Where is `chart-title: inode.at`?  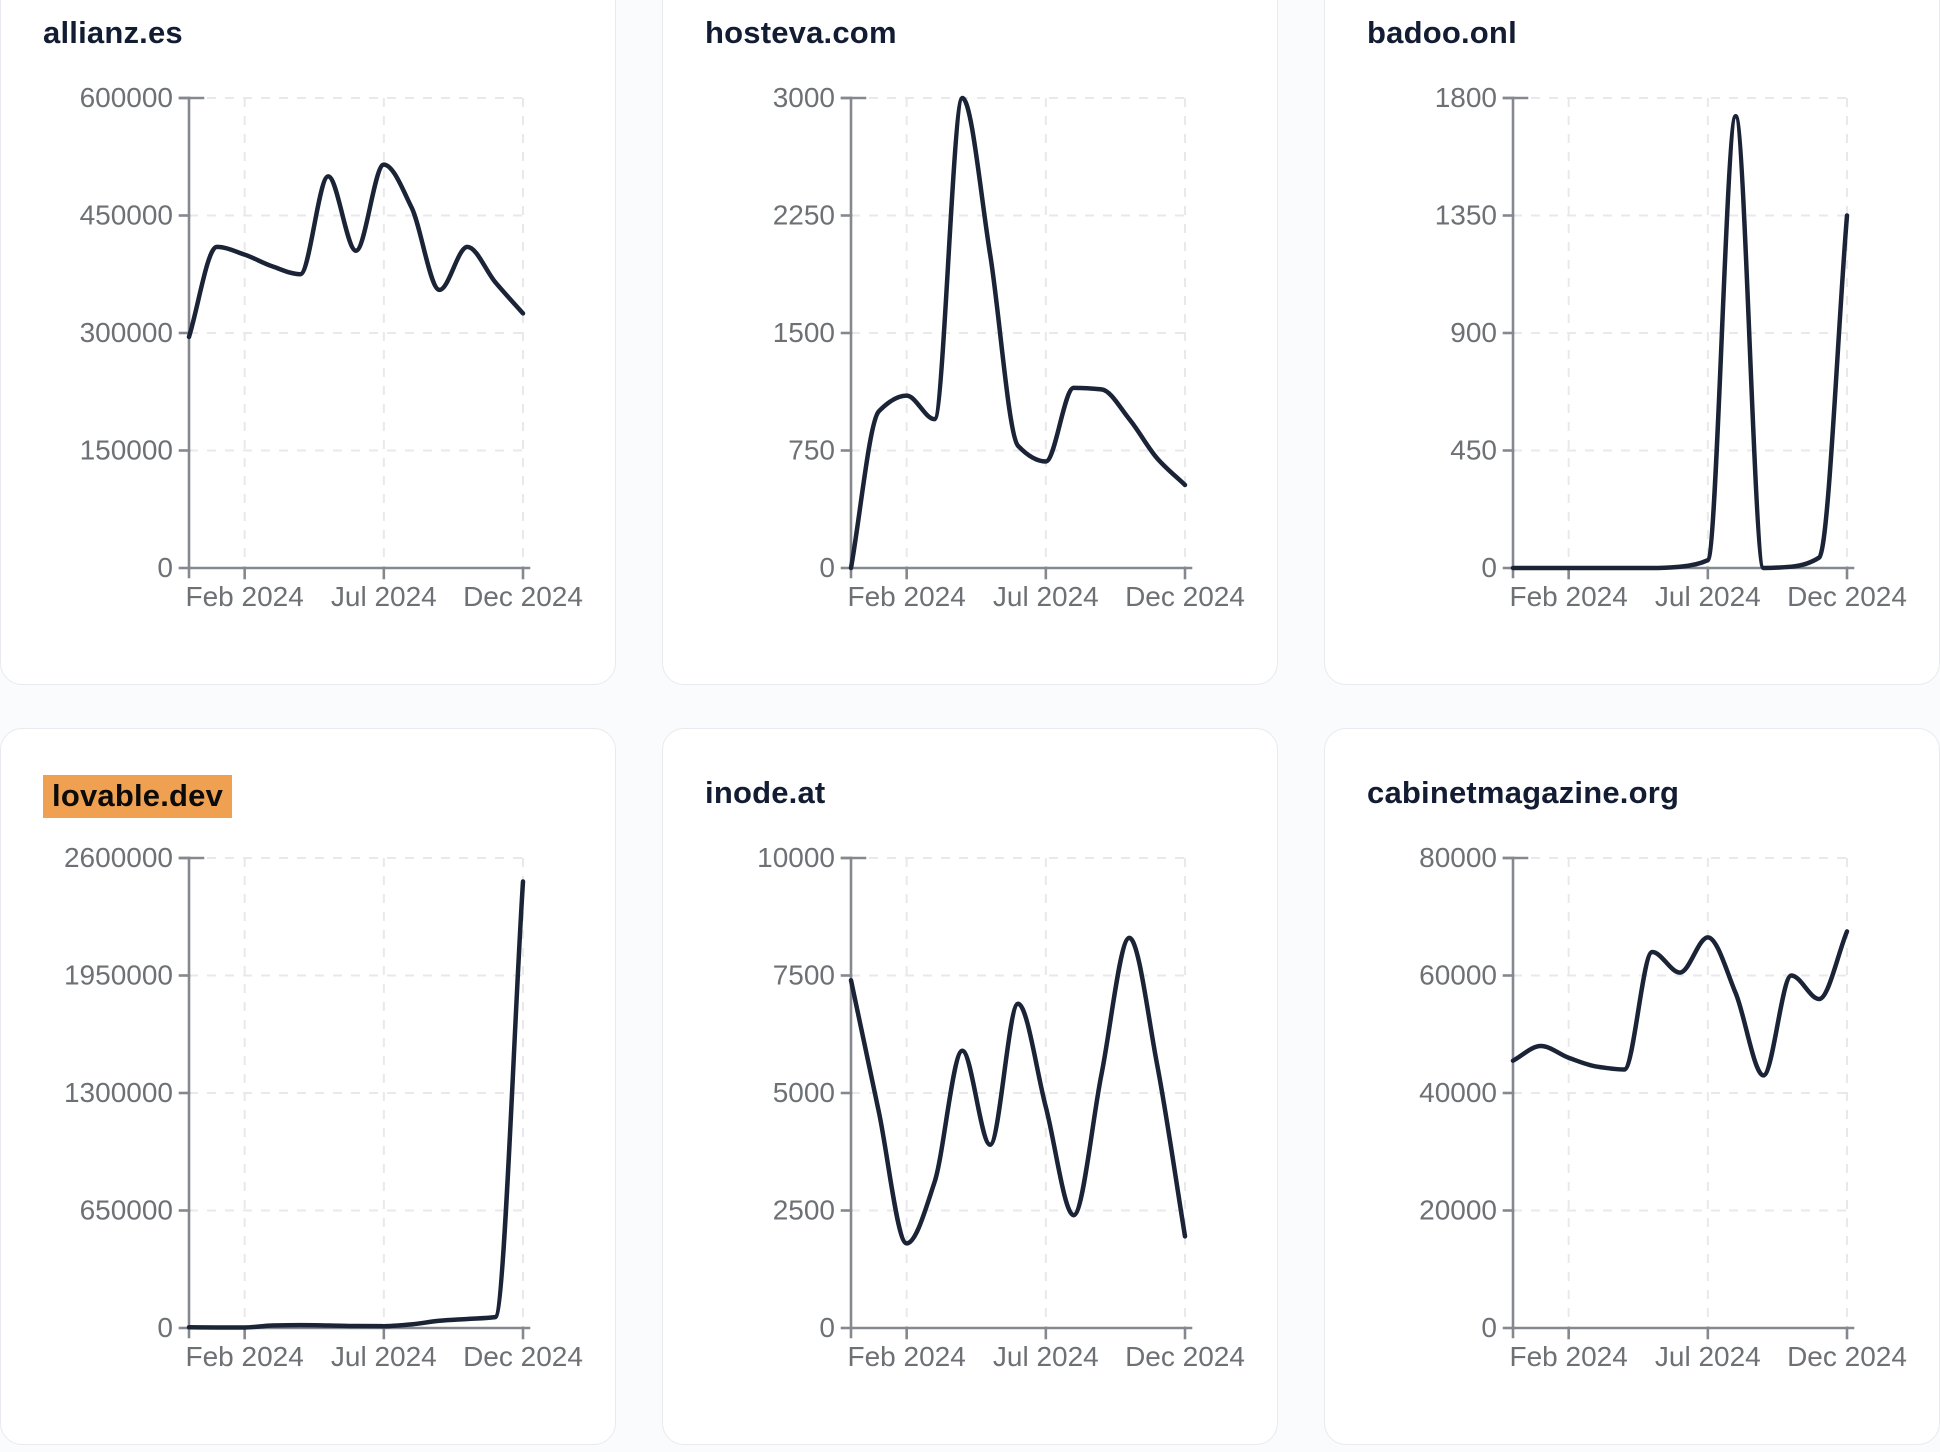 chart-title: inode.at is located at coordinates (765, 793).